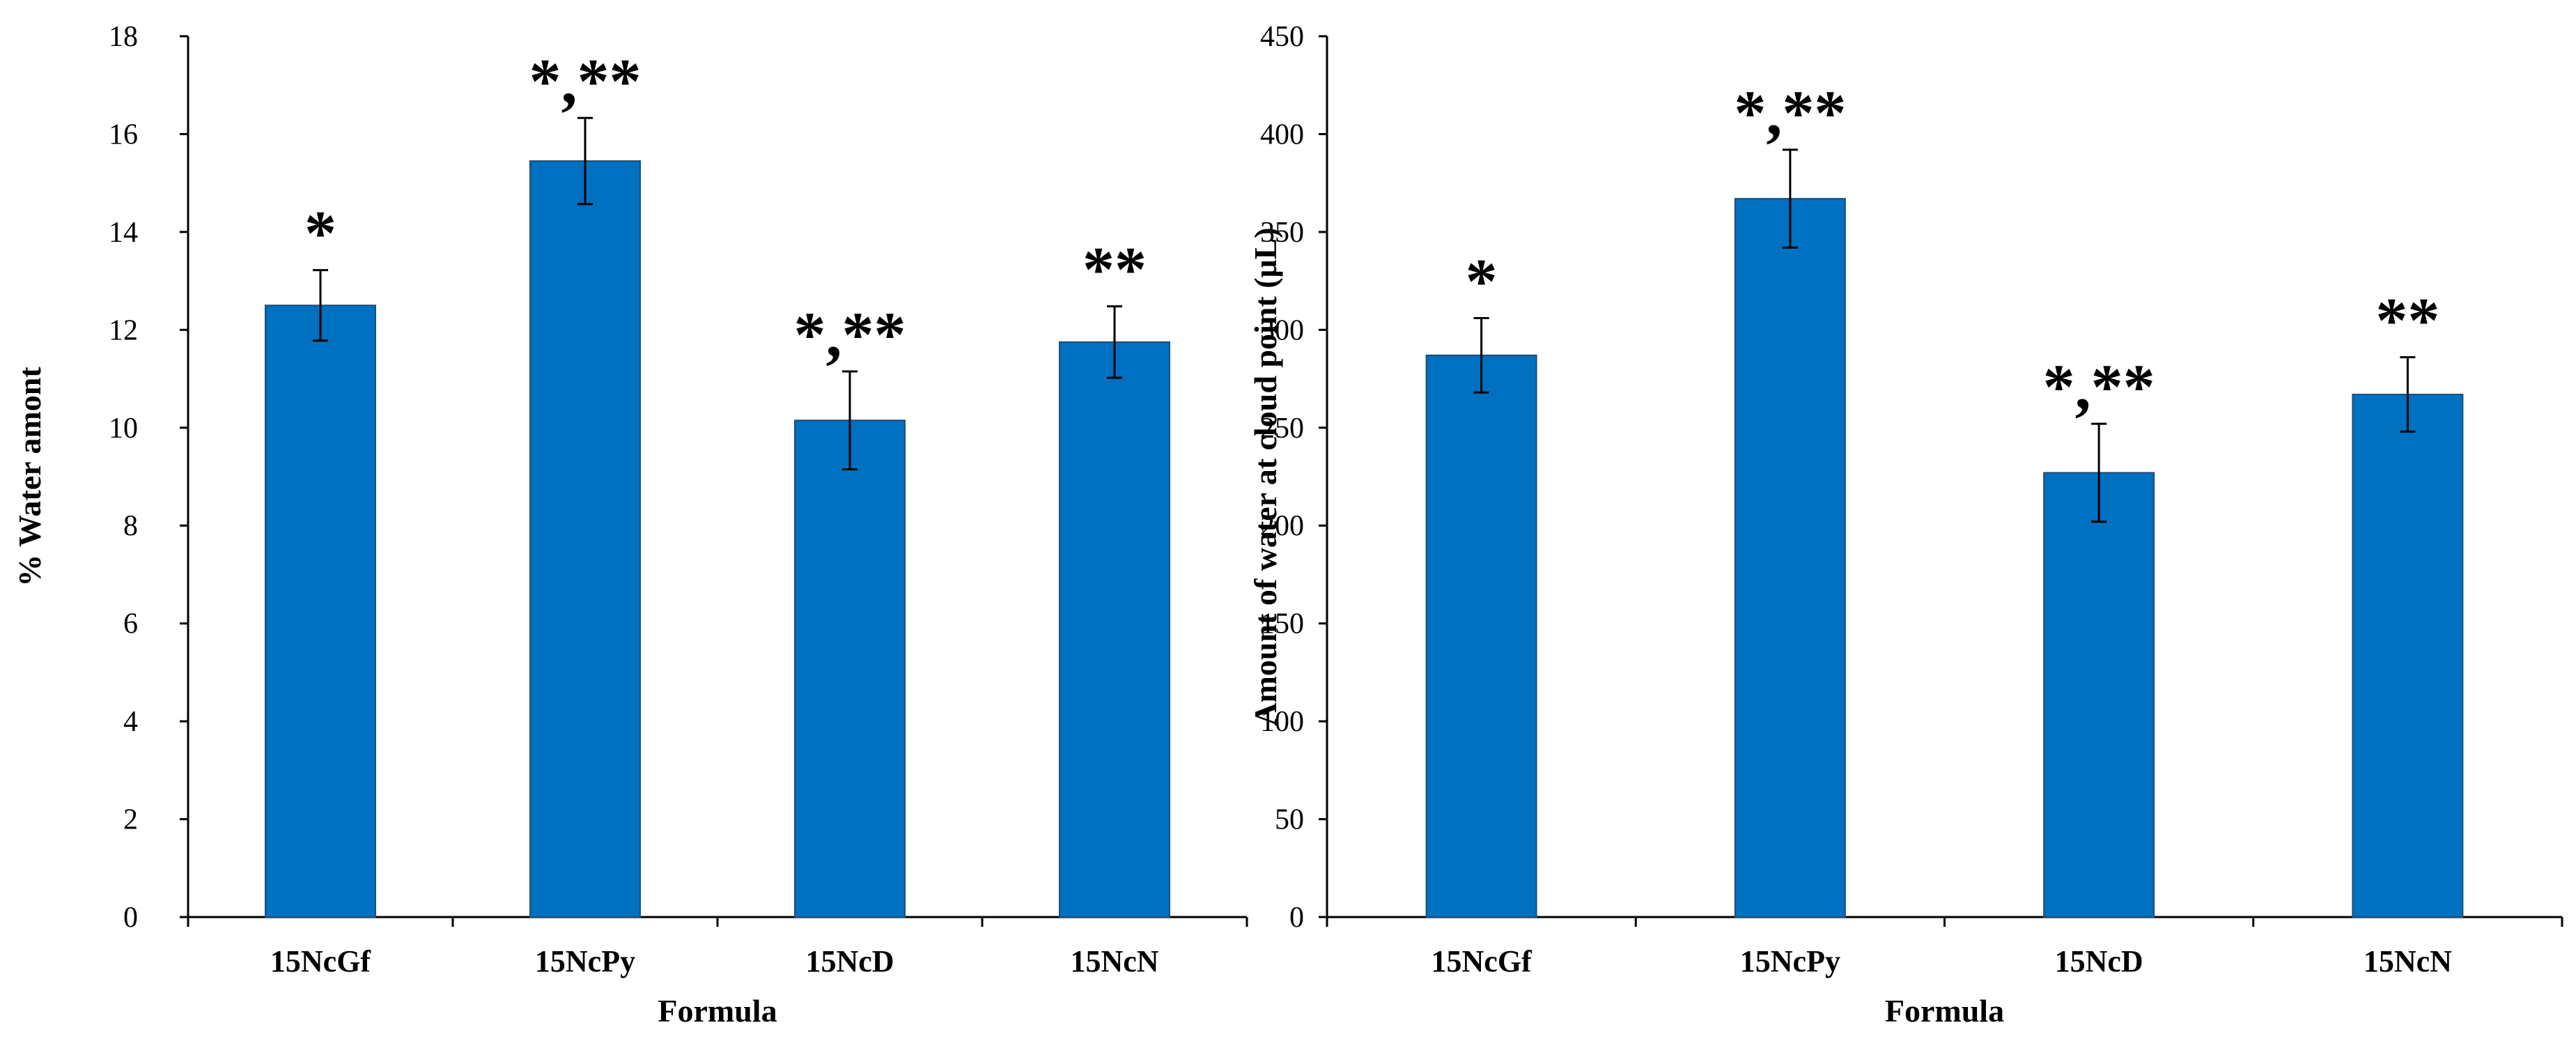  I want to click on y-tick-label: 14, so click(123, 233).